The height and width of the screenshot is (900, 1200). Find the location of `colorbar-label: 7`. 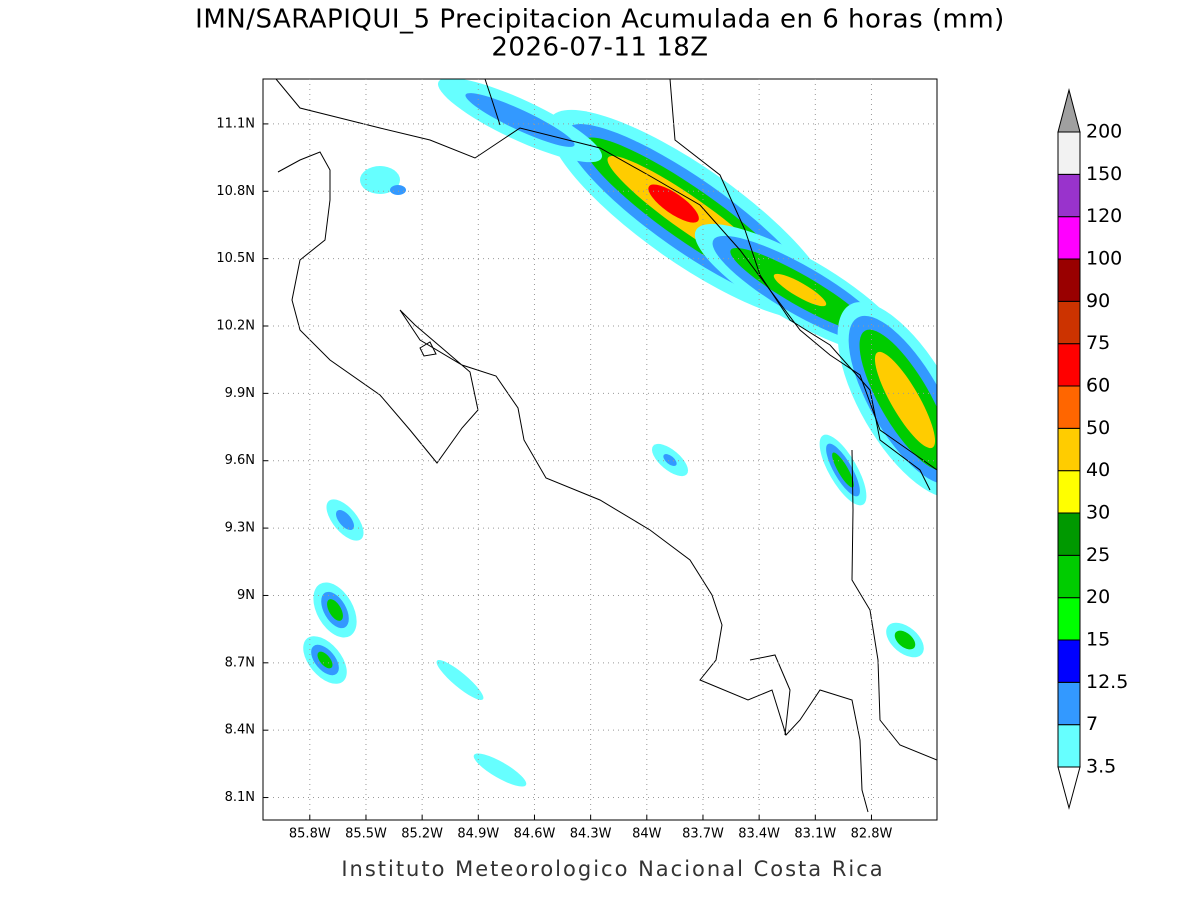

colorbar-label: 7 is located at coordinates (1092, 724).